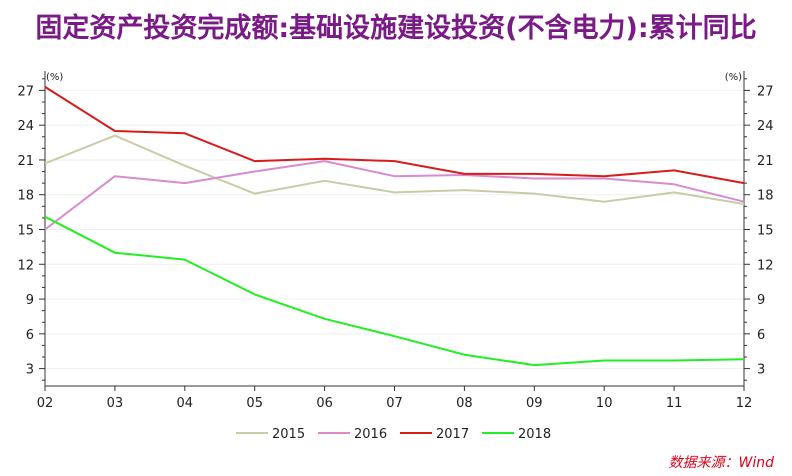  What do you see at coordinates (761, 370) in the screenshot?
I see `y-tick-label-right: 3` at bounding box center [761, 370].